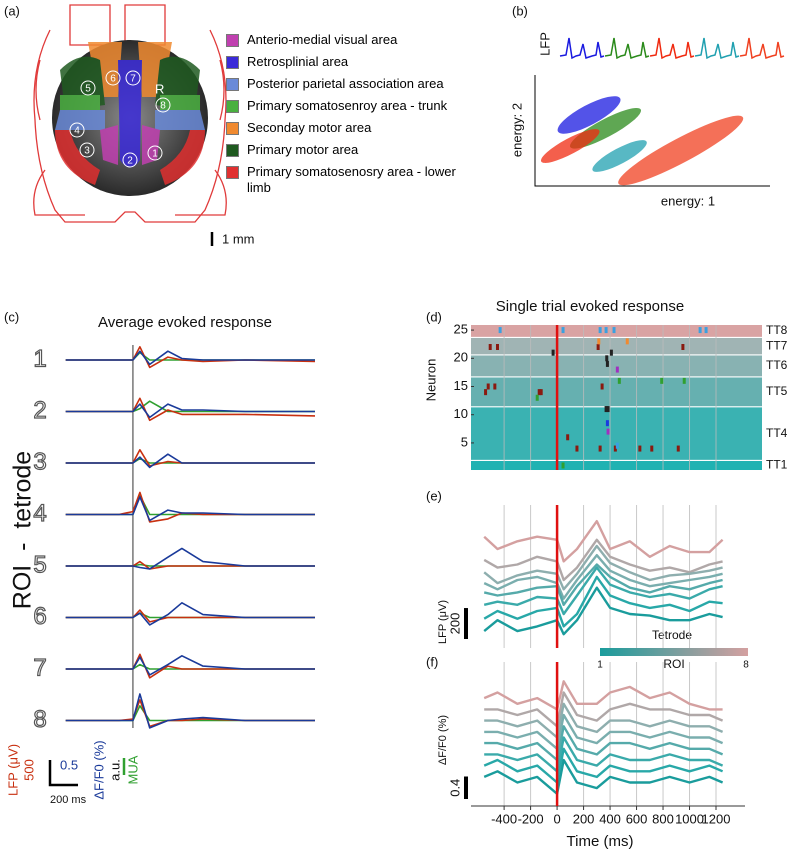 The width and height of the screenshot is (794, 854). What do you see at coordinates (114, 770) in the screenshot?
I see `scale-label: a.u.` at bounding box center [114, 770].